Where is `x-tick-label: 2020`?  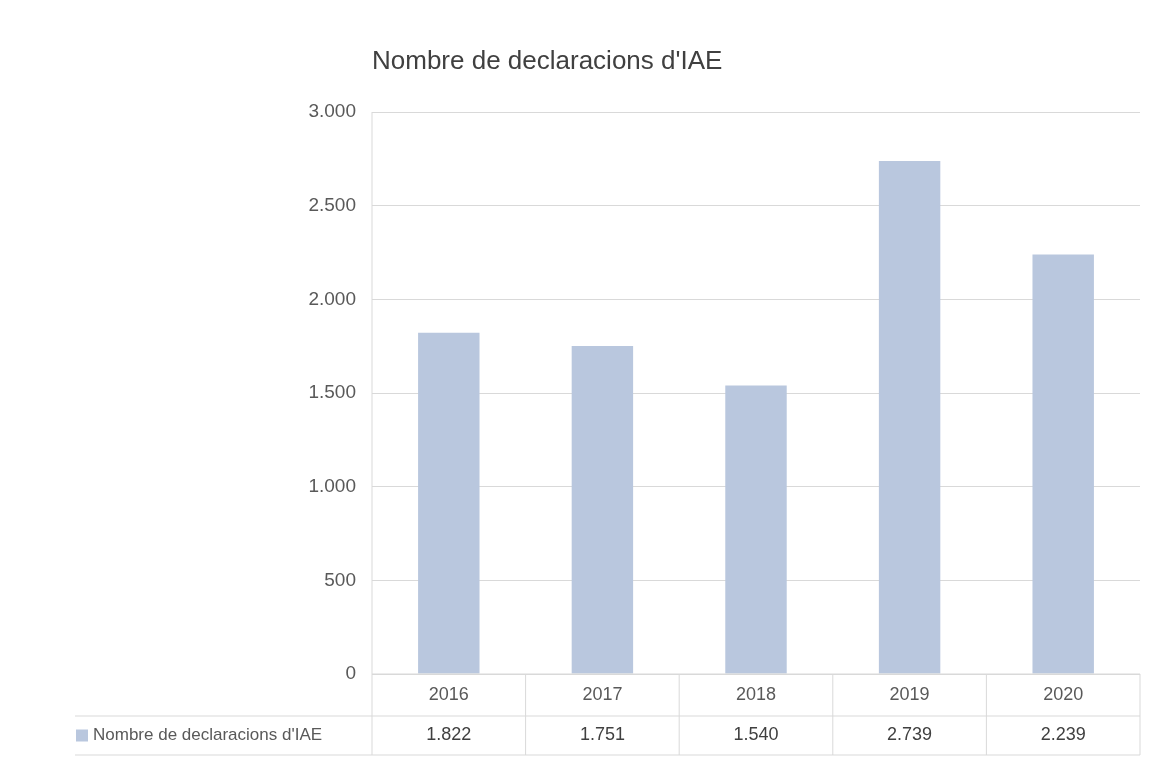
x-tick-label: 2020 is located at coordinates (1063, 693).